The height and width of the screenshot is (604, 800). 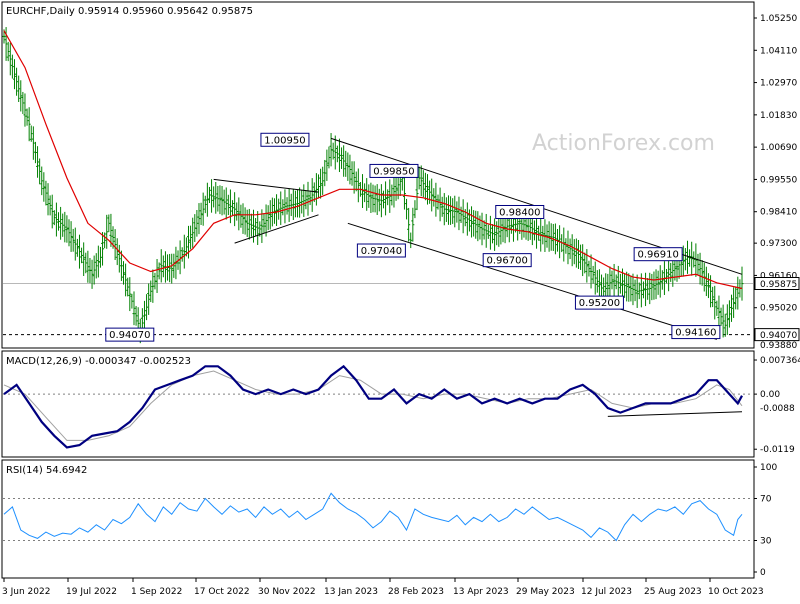 I want to click on support-tag, so click(x=777, y=335).